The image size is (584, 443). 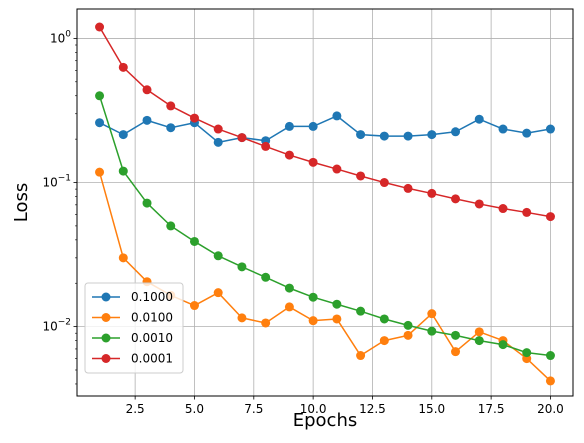 I want to click on legend-label-lr-0-1000: 0.1000, so click(x=152, y=297).